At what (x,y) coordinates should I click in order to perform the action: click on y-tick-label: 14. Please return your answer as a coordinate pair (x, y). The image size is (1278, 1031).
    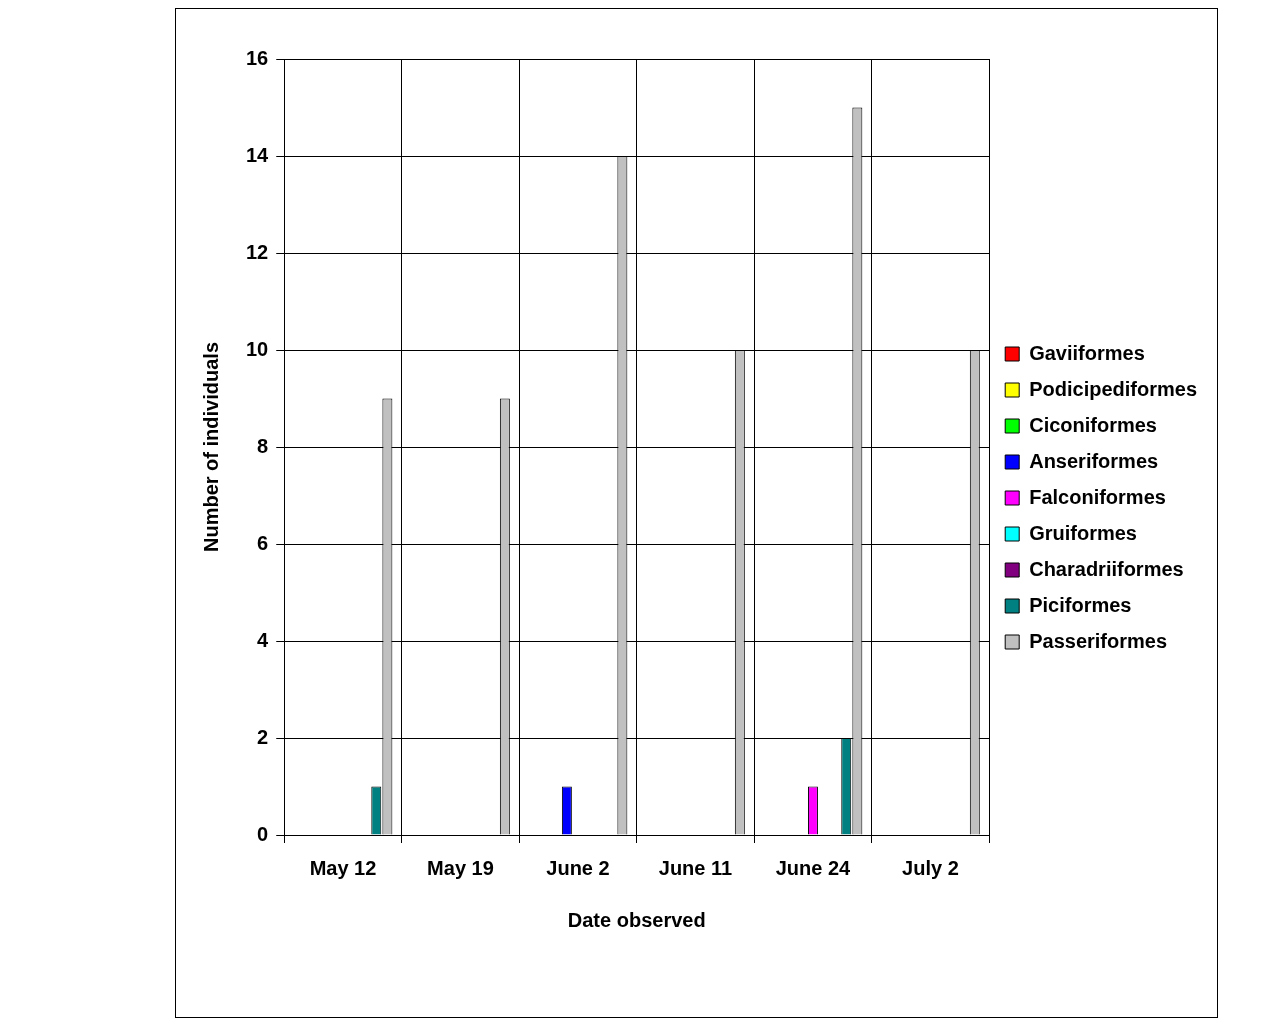
    Looking at the image, I should click on (258, 154).